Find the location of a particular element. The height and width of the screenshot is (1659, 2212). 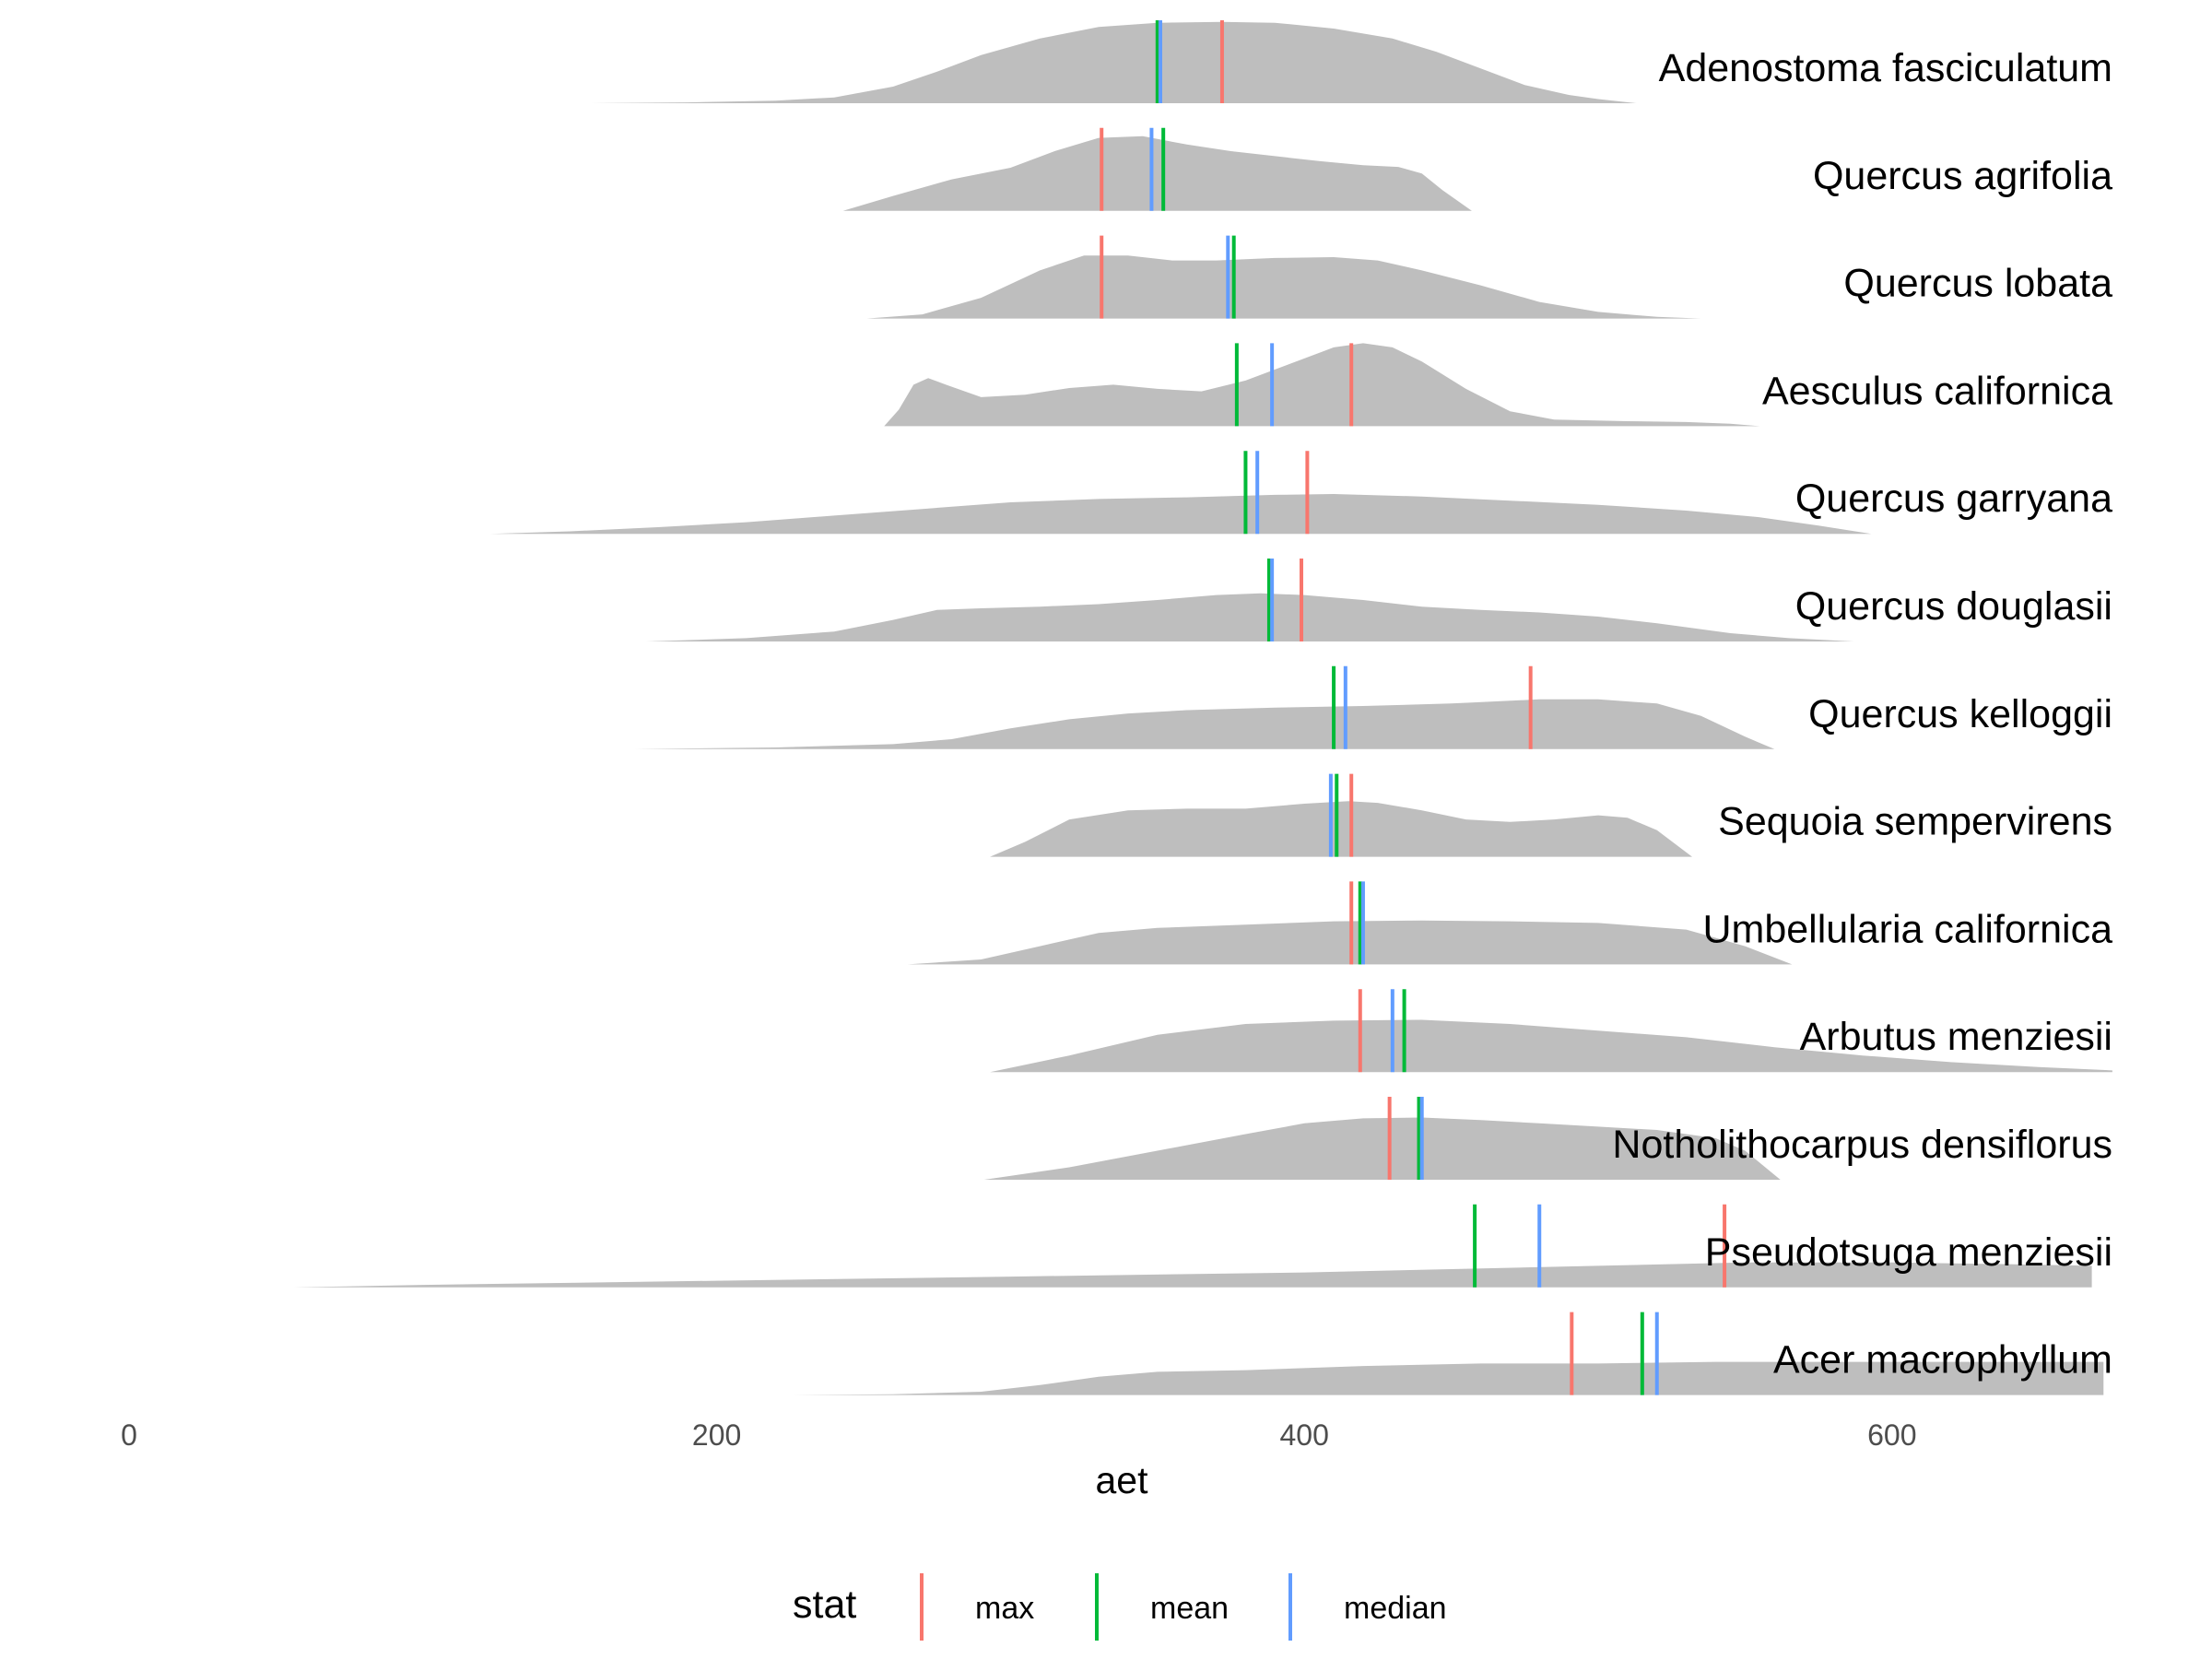

ridge-4: Quercus garryana is located at coordinates (1301, 493).